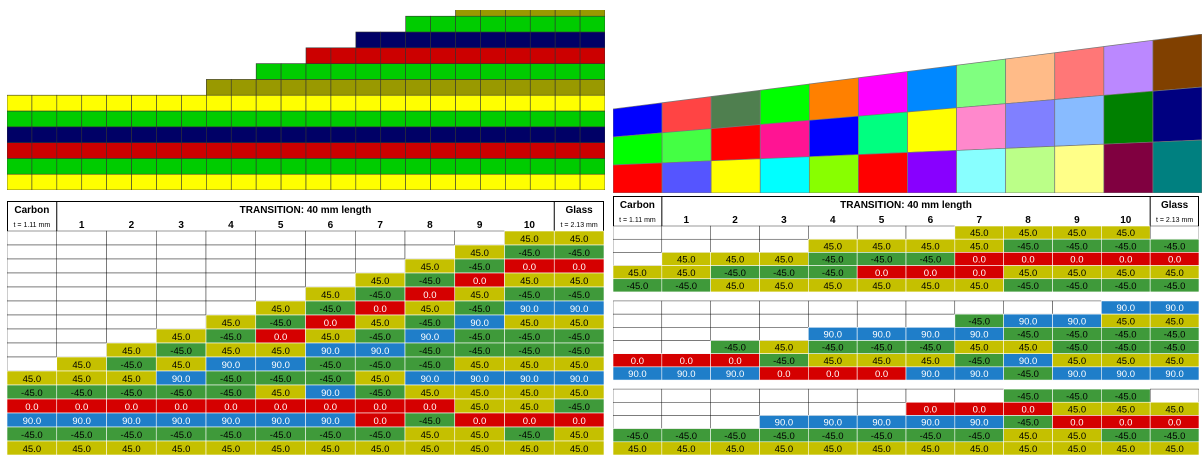 Image resolution: width=1202 pixels, height=455 pixels. What do you see at coordinates (1028, 220) in the screenshot?
I see `column-number: 8` at bounding box center [1028, 220].